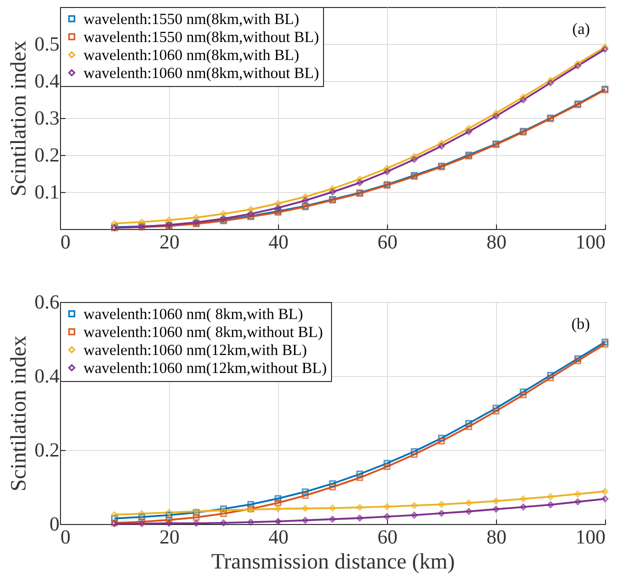 This screenshot has width=644, height=583. What do you see at coordinates (47, 193) in the screenshot?
I see `y-tick-label: 0.1` at bounding box center [47, 193].